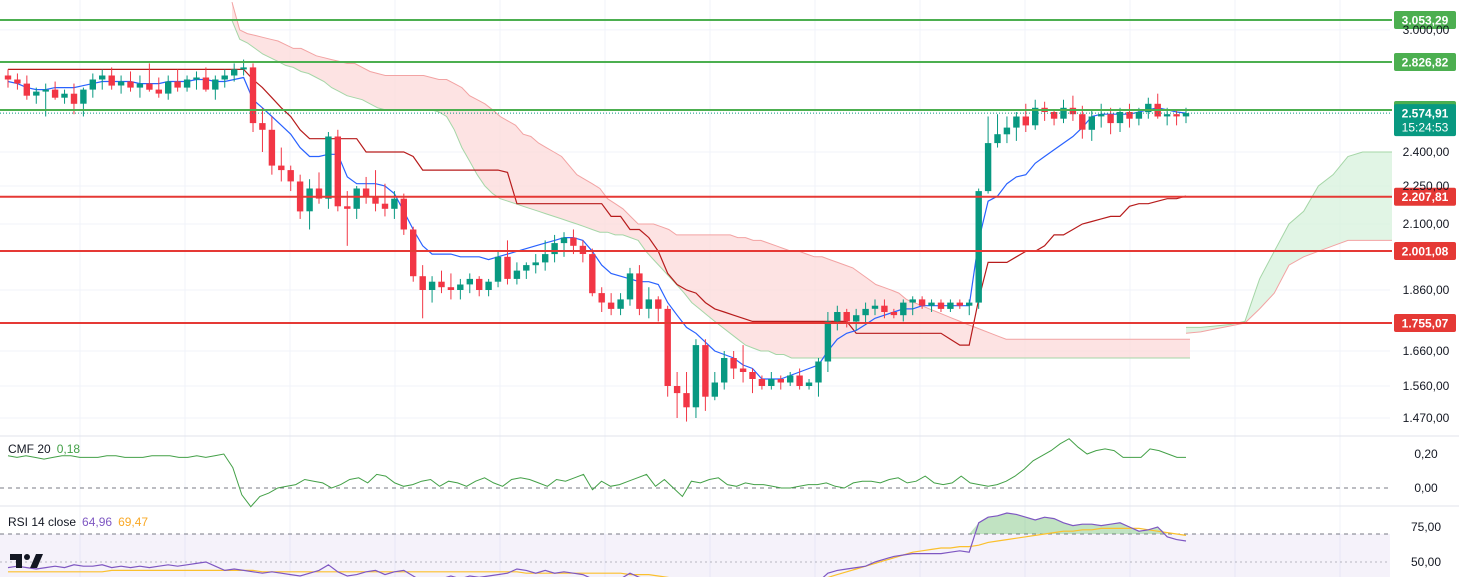 The width and height of the screenshot is (1459, 582). What do you see at coordinates (68, 449) in the screenshot?
I see `cmf-legend-value: 0,18` at bounding box center [68, 449].